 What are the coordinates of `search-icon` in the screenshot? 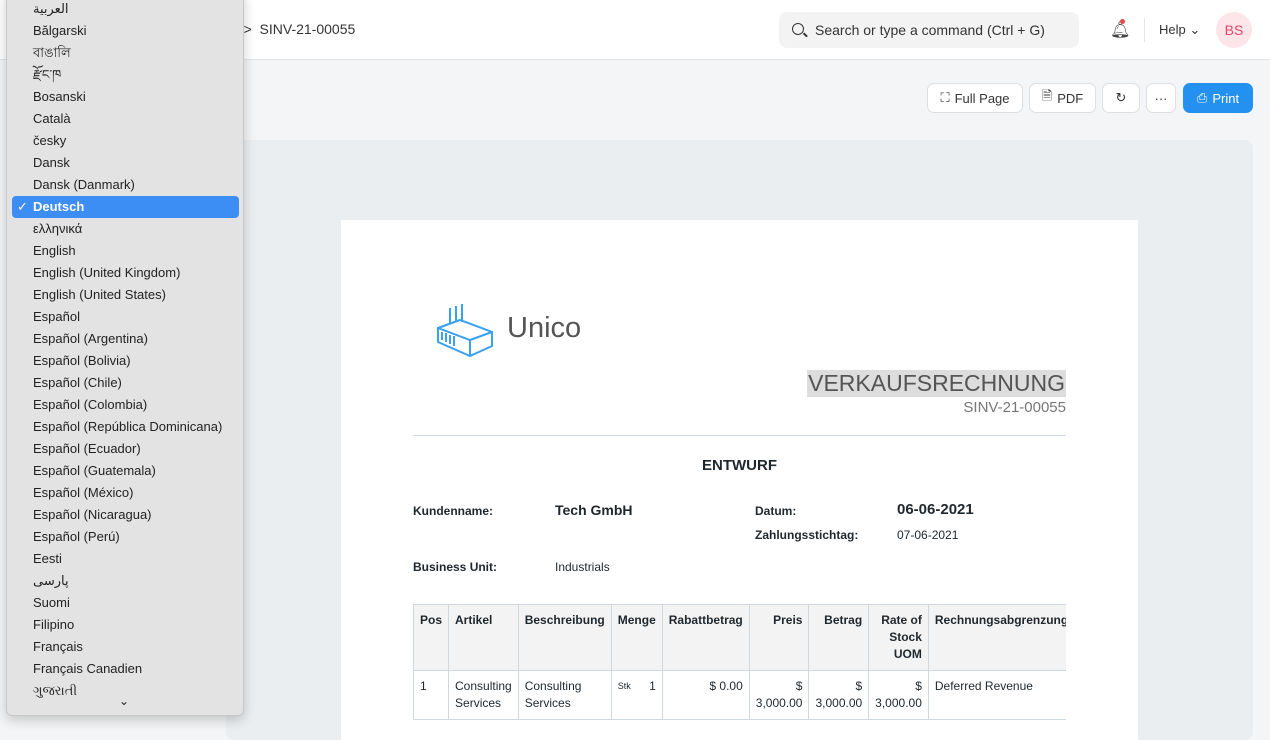 It's located at (798, 29).